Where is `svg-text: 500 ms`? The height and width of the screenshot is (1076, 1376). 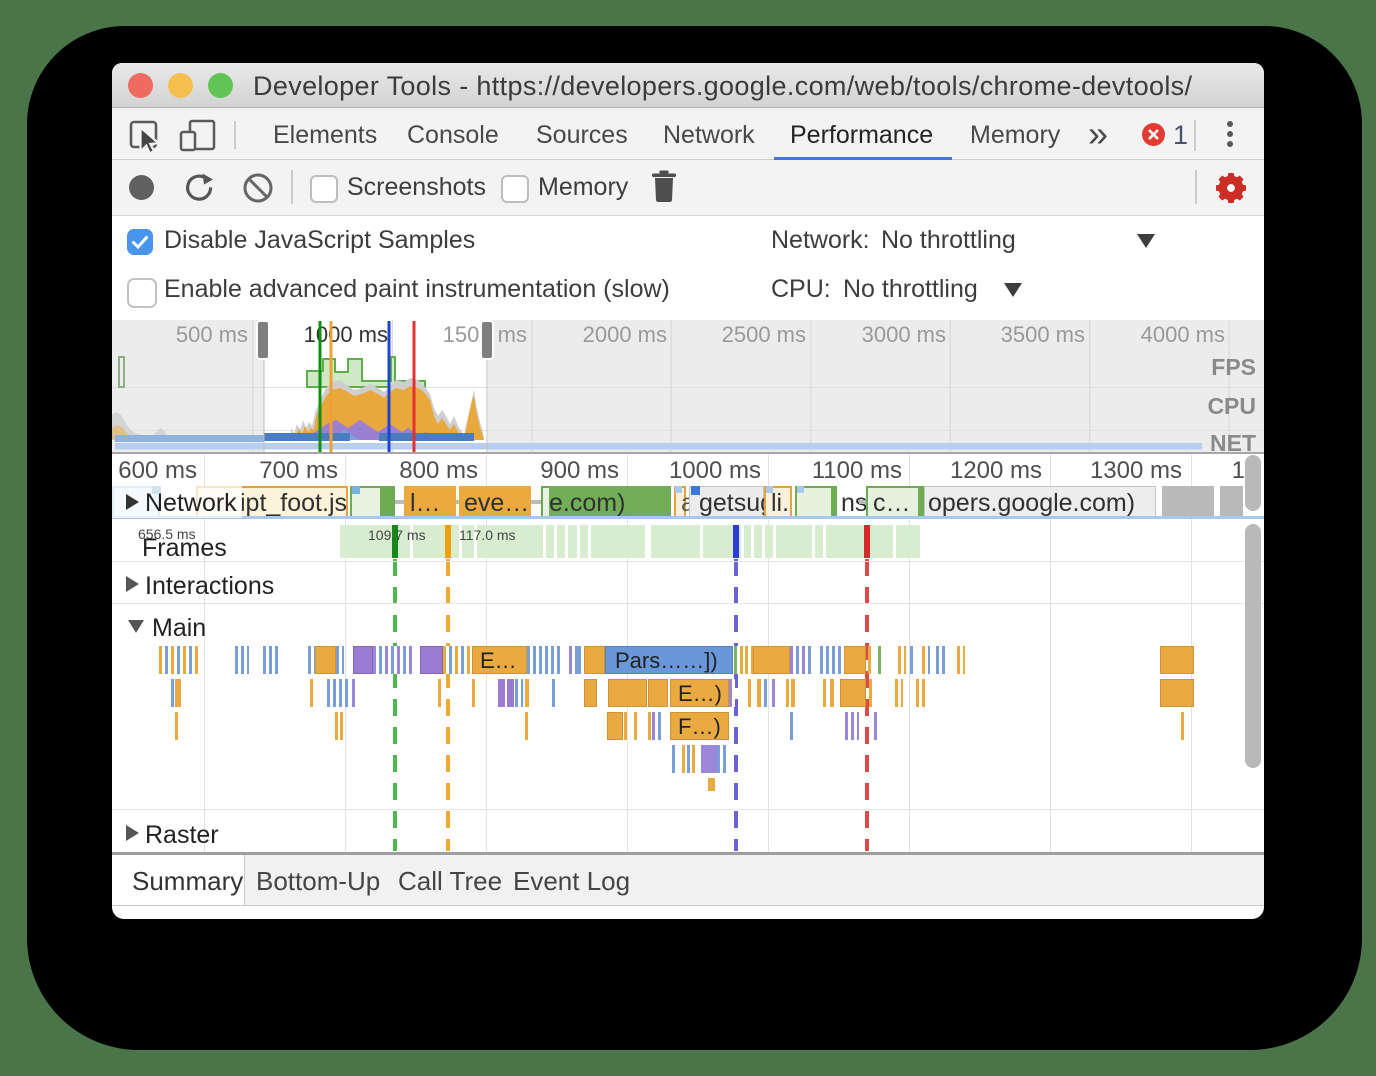 svg-text: 500 ms is located at coordinates (212, 334).